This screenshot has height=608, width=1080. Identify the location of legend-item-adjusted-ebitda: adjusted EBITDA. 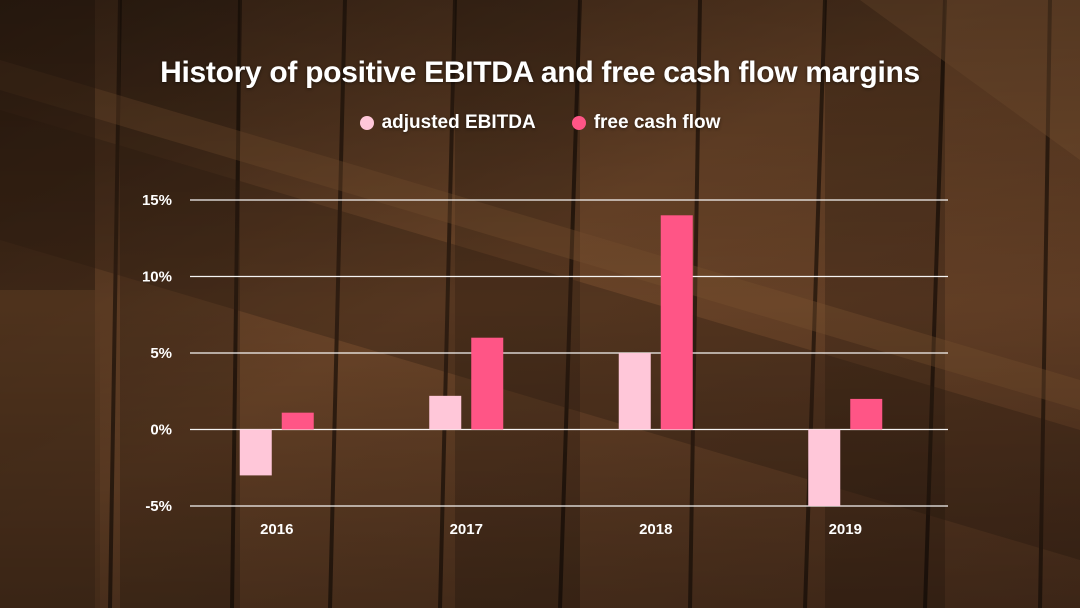
(447, 123).